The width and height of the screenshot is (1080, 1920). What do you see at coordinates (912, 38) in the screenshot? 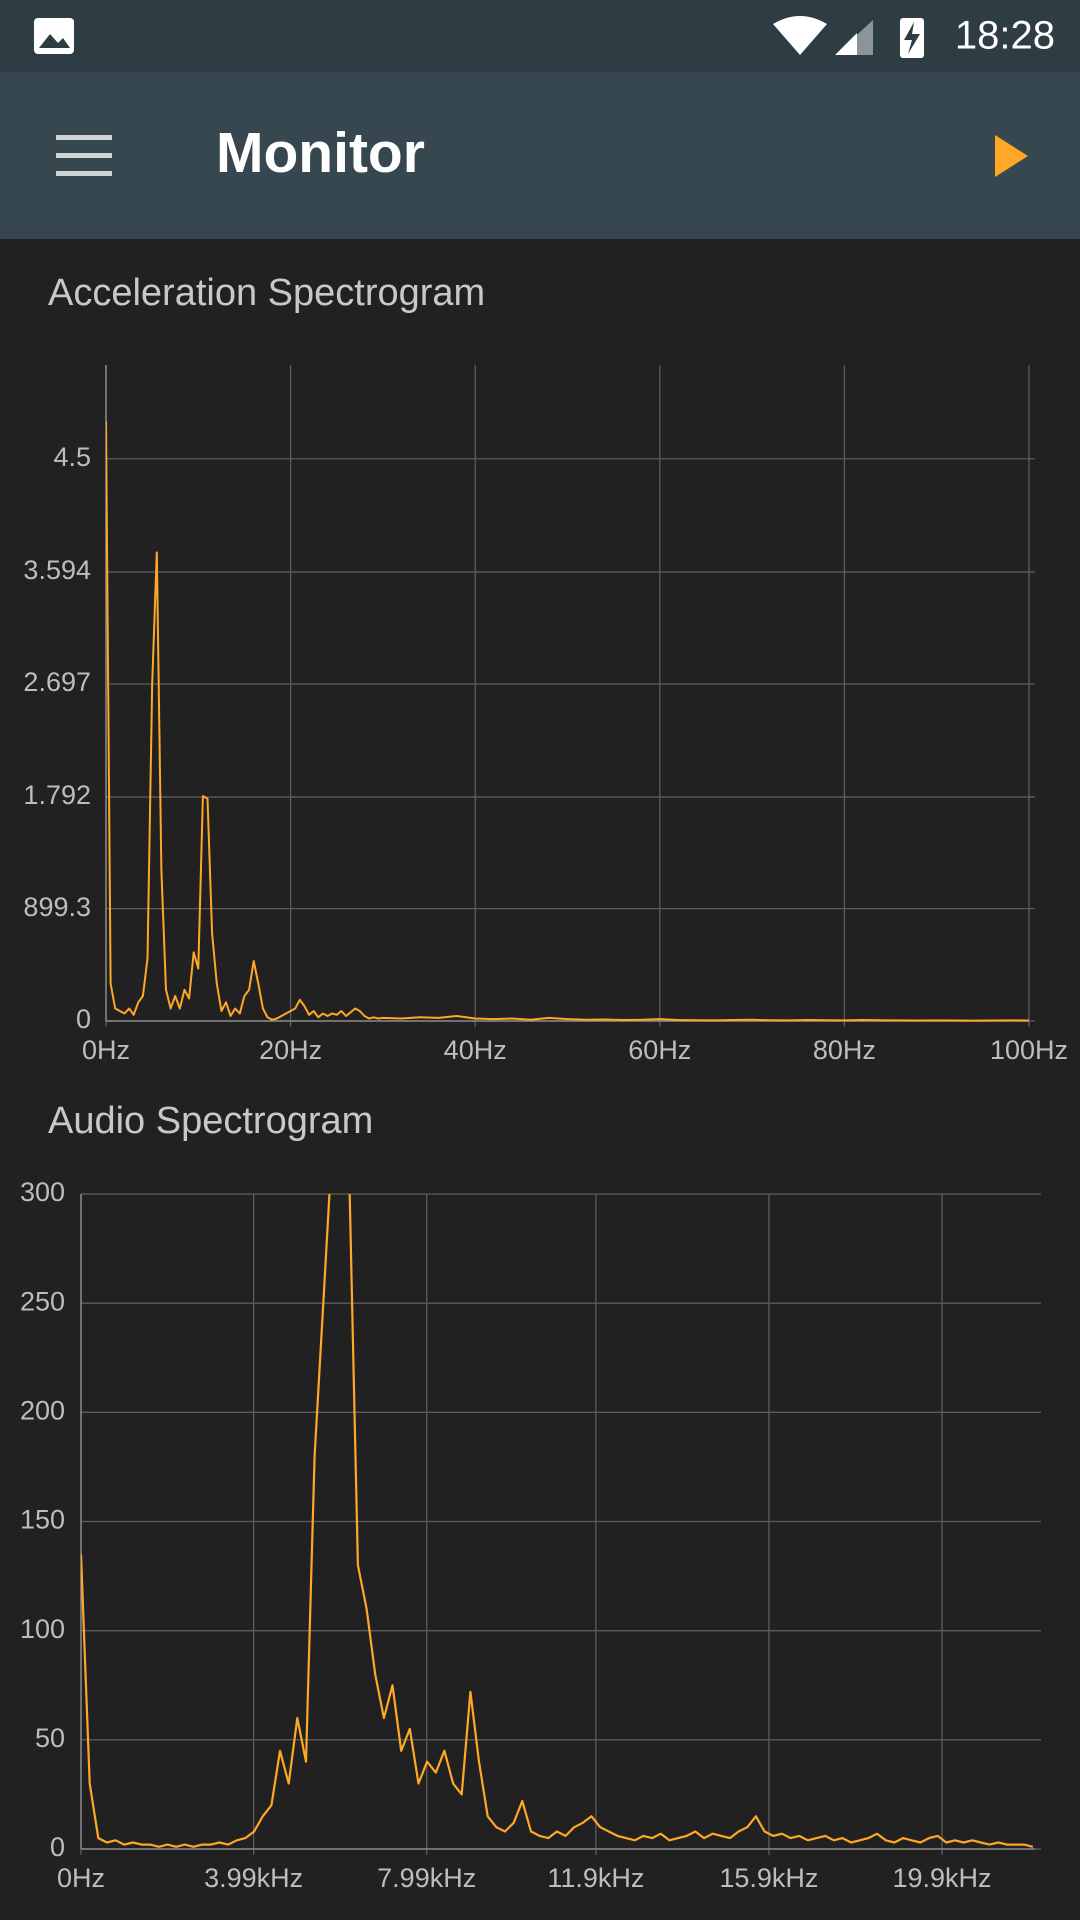
I see `battery-bolt` at bounding box center [912, 38].